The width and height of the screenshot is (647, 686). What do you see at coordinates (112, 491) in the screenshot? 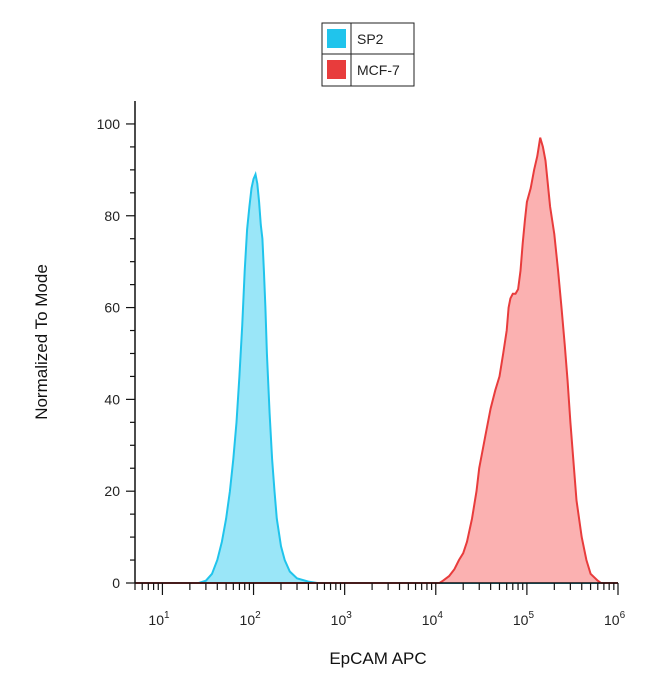
I see `y-tick-label: 20` at bounding box center [112, 491].